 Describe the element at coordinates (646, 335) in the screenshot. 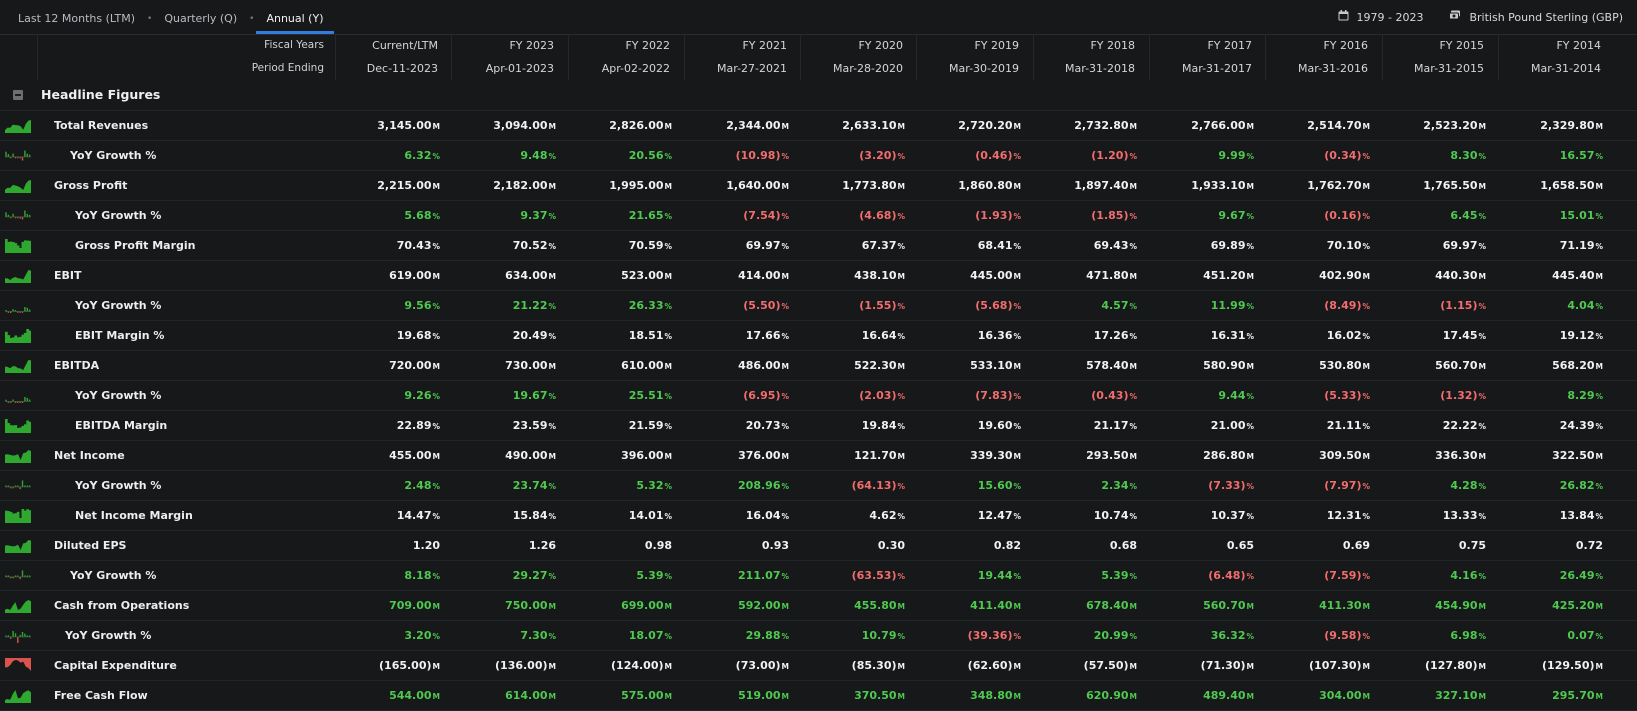

I see `value-number: 18.51` at that location.